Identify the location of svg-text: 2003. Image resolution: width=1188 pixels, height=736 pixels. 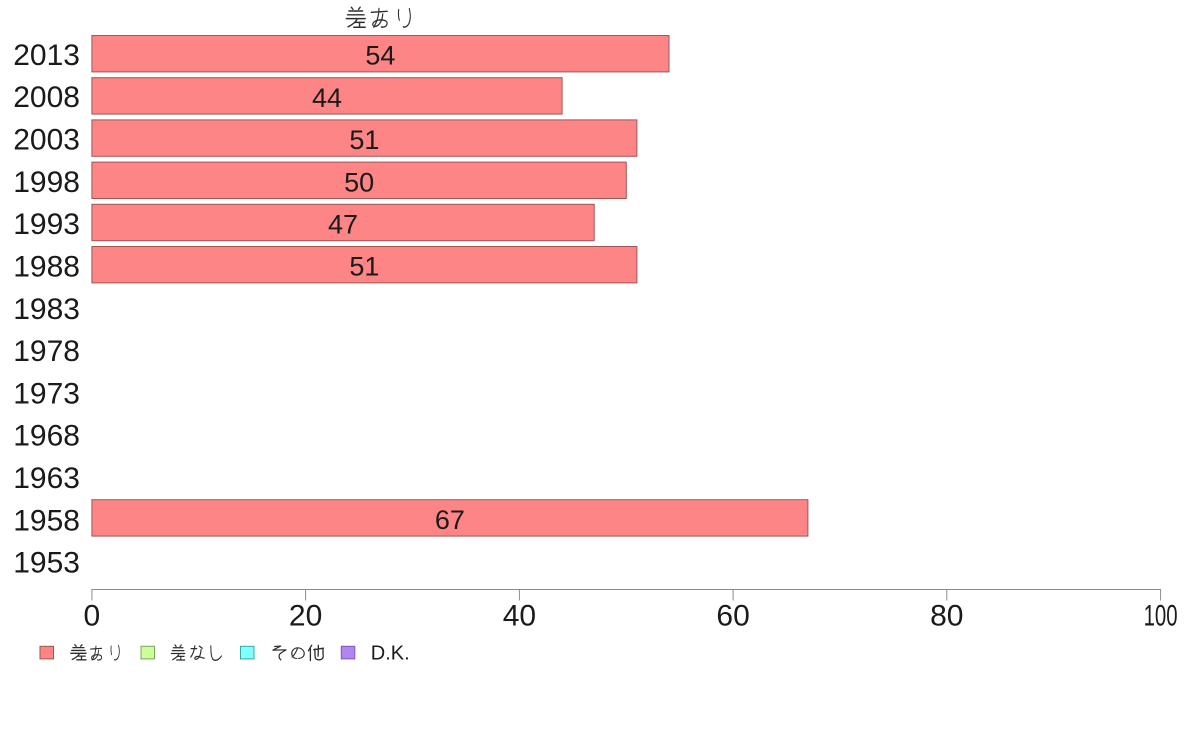
(46, 140).